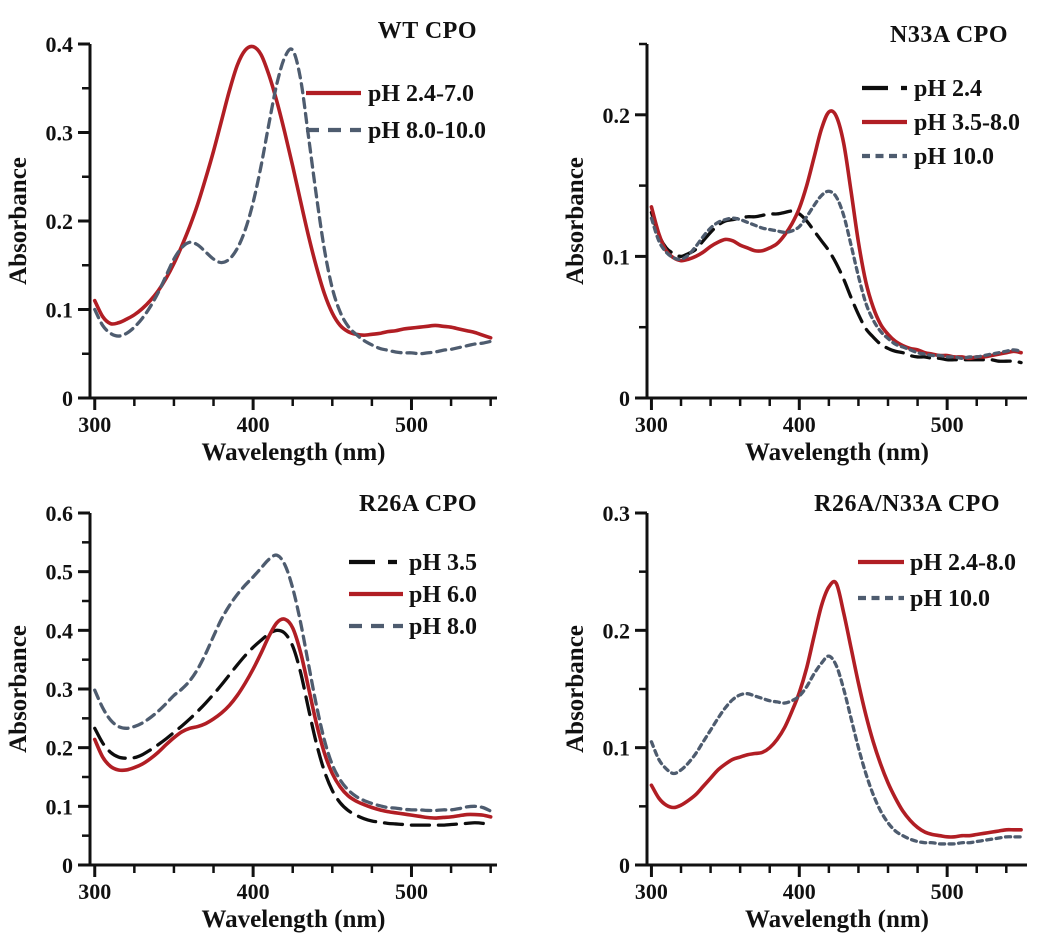 The width and height of the screenshot is (1055, 934). I want to click on series-curve-ph-3.5, so click(293, 727).